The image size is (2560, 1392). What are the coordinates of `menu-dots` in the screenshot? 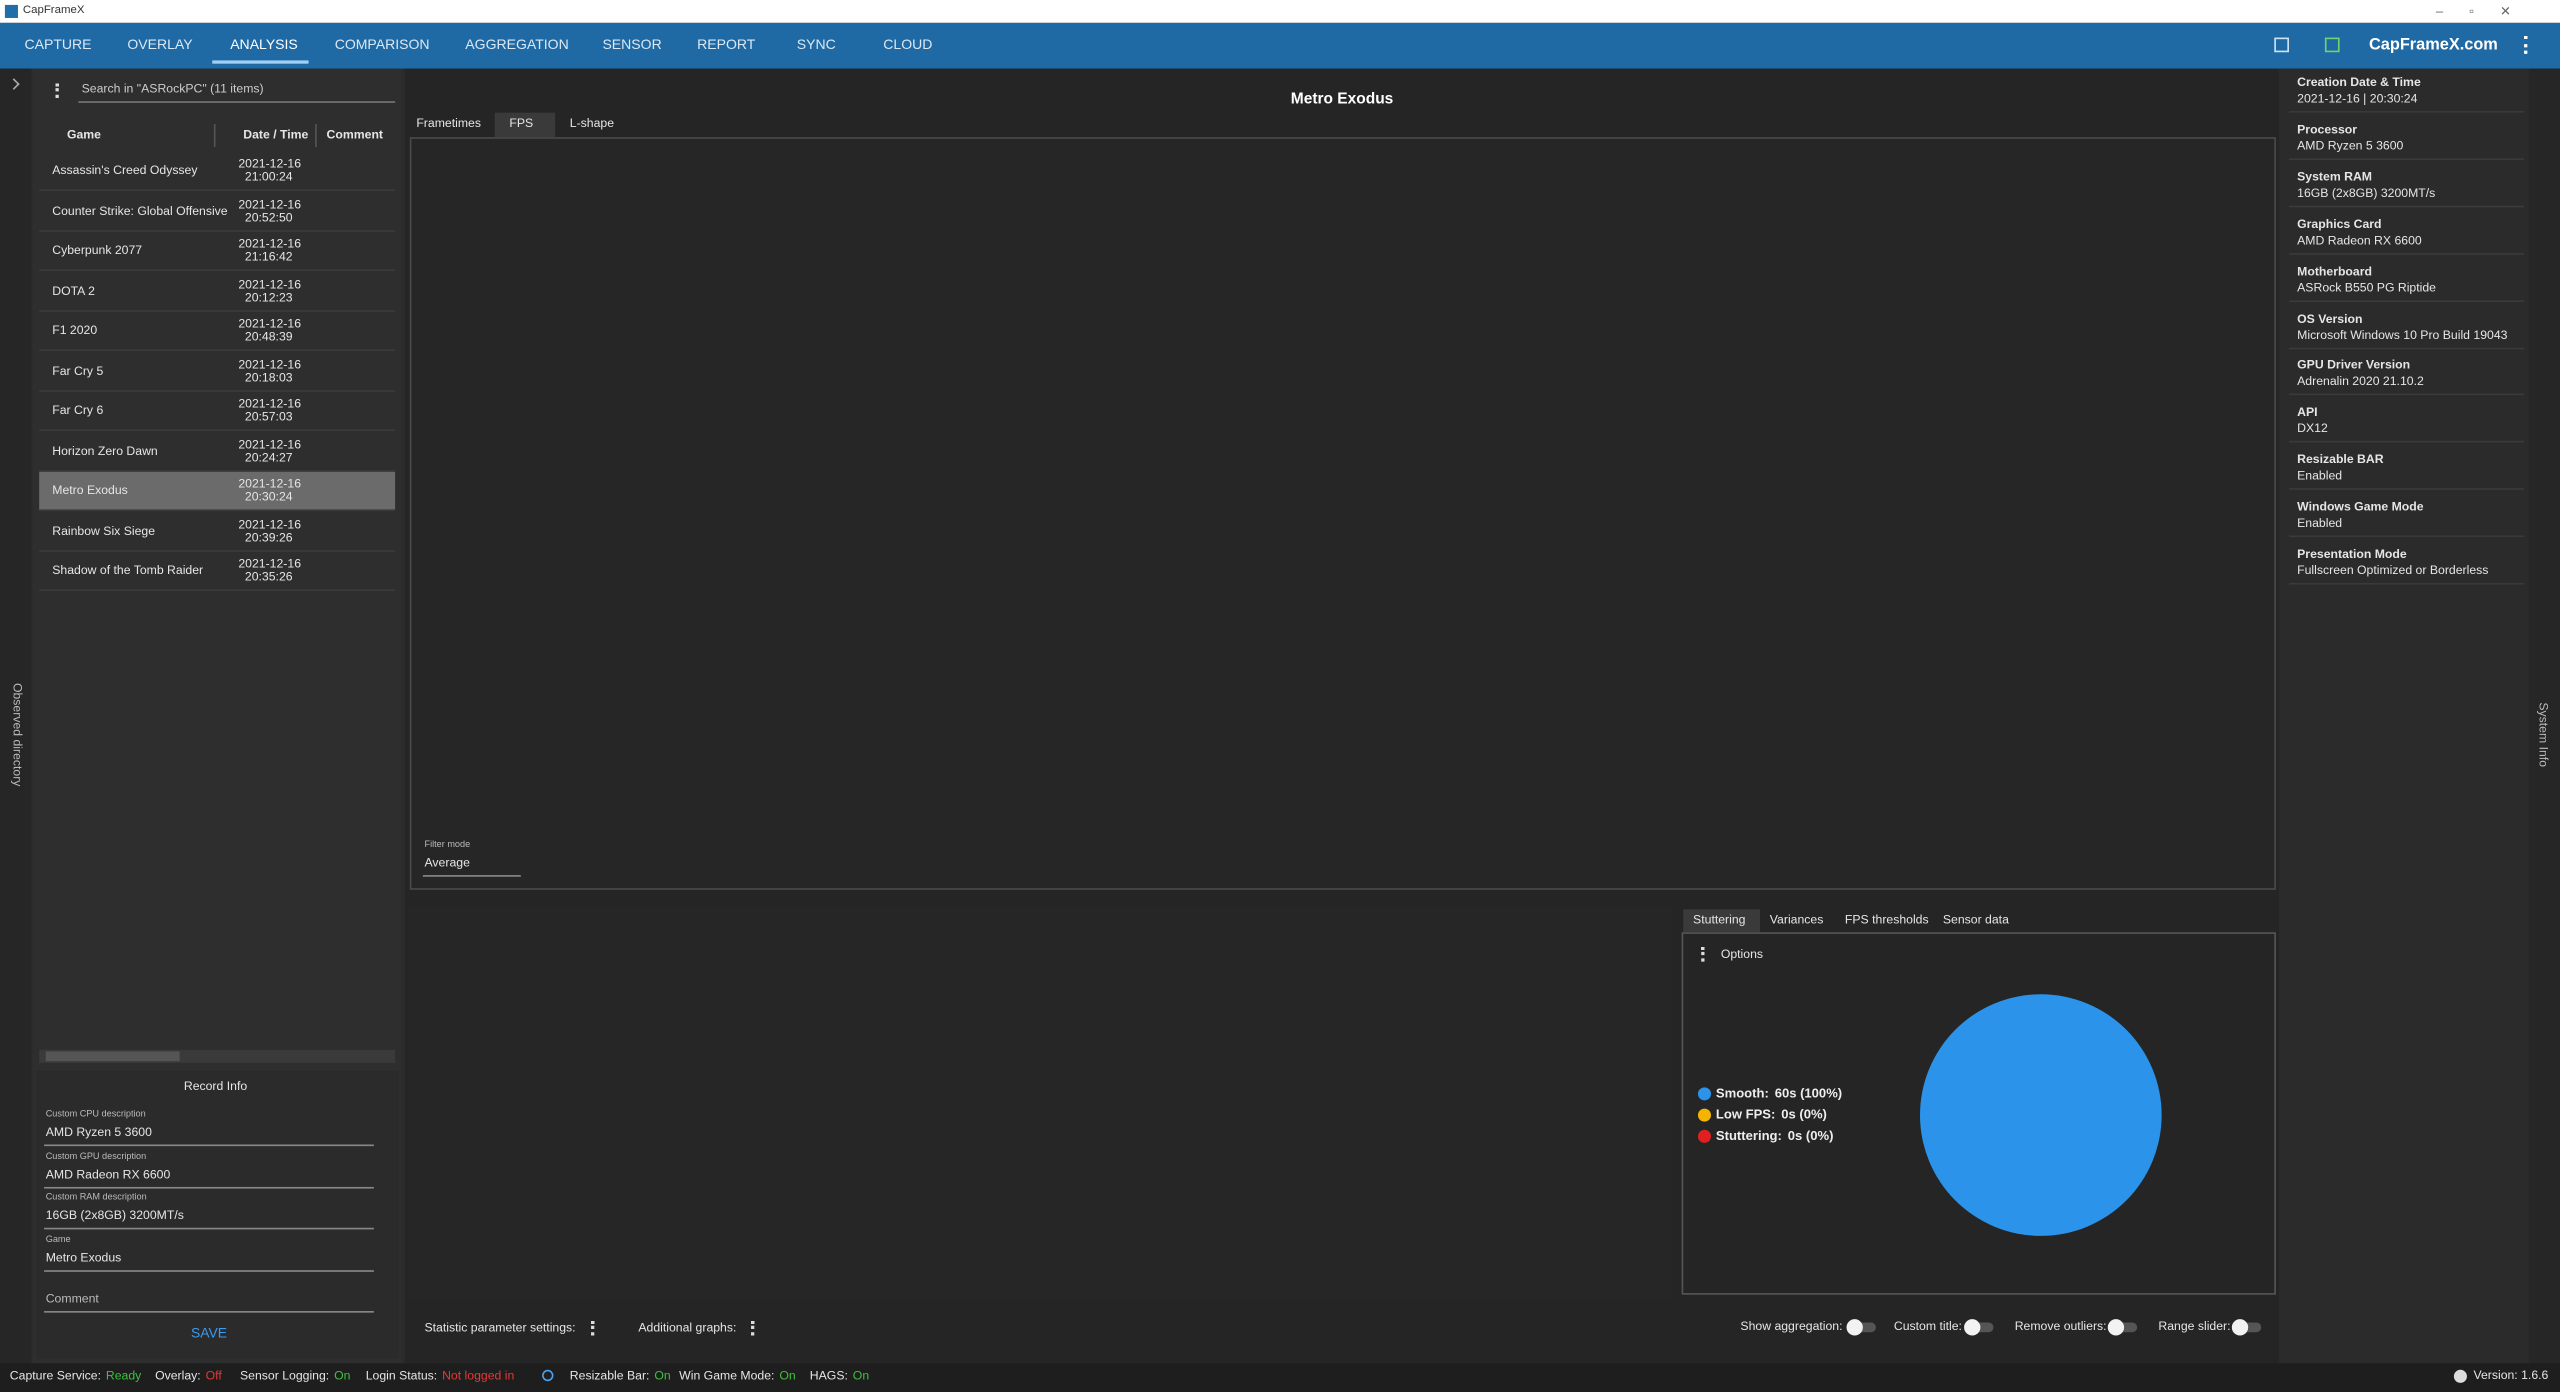 It's located at (2527, 44).